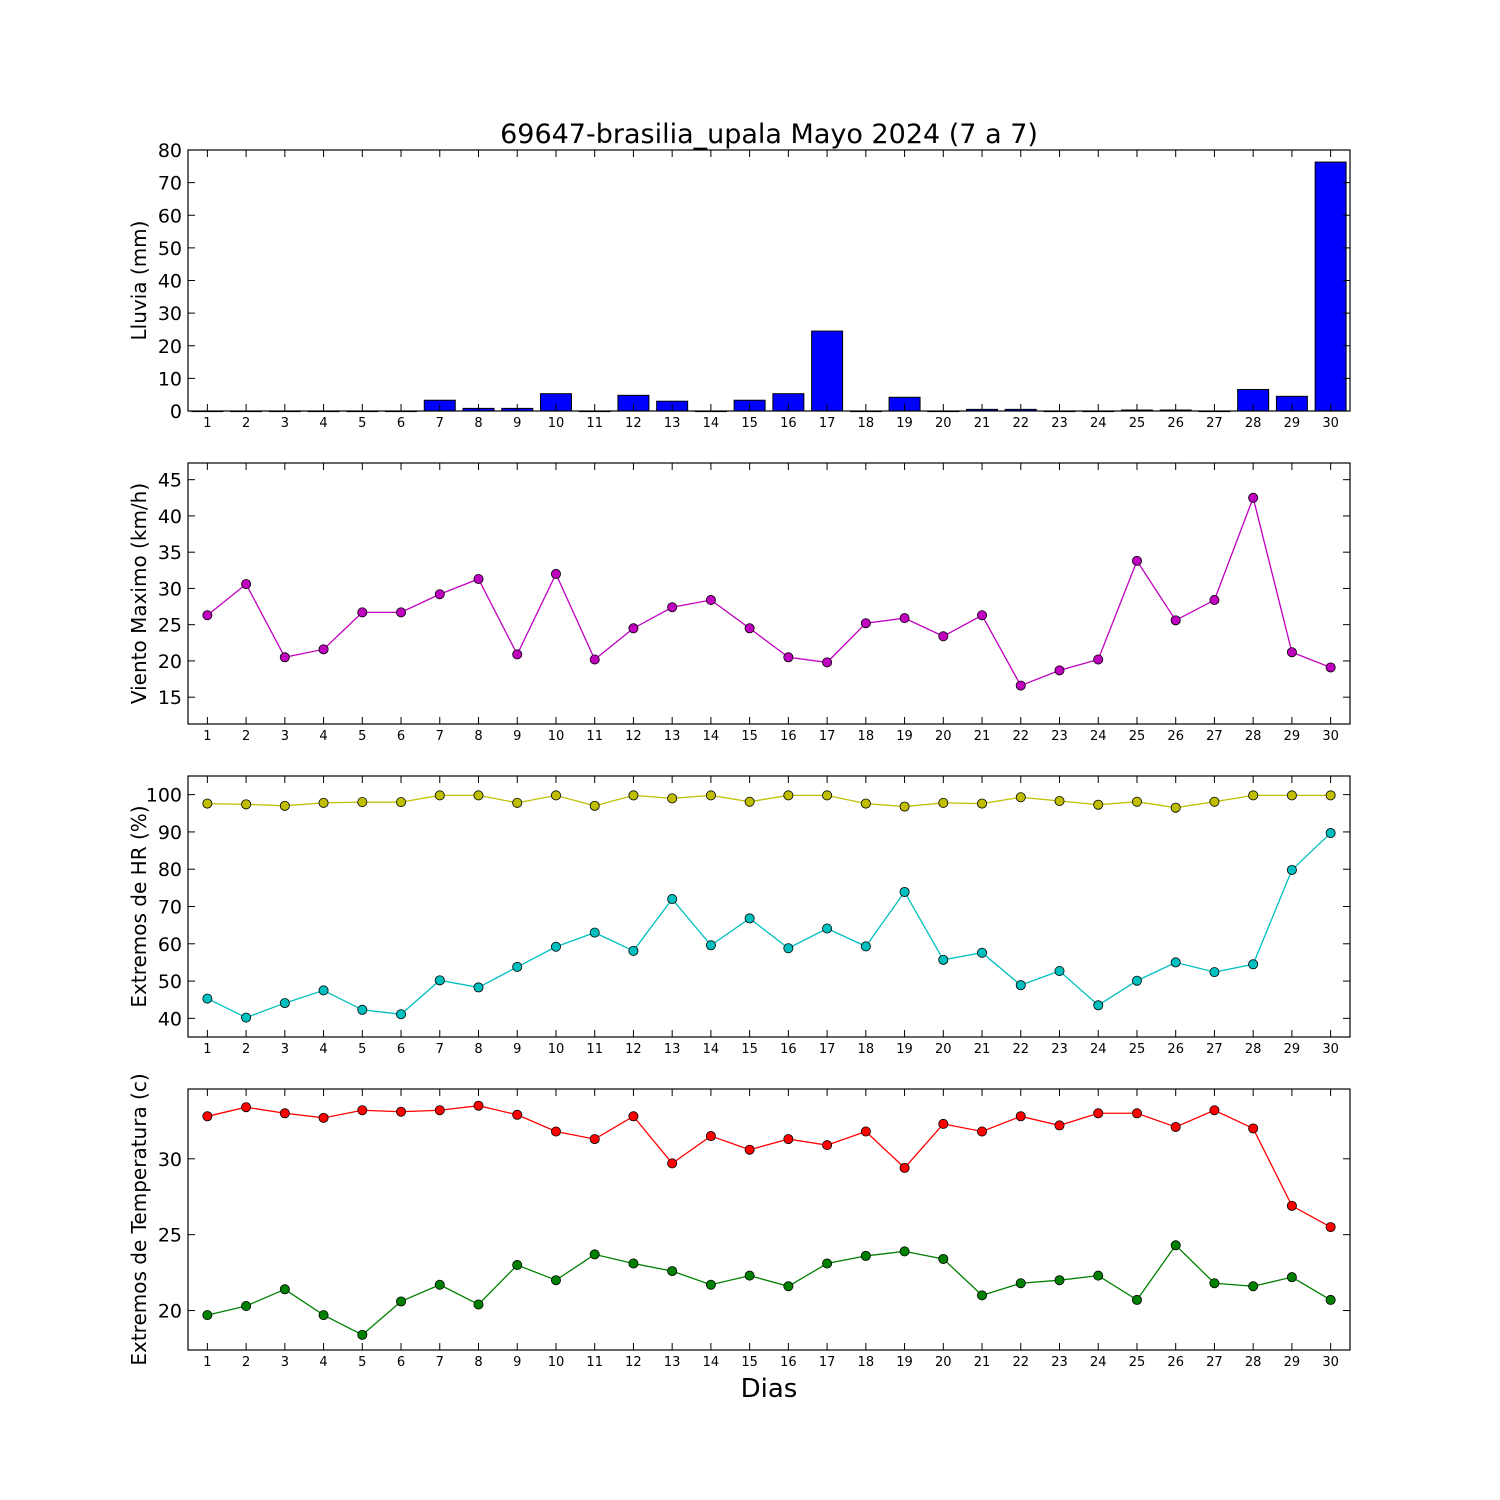 This screenshot has width=1500, height=1500. Describe the element at coordinates (749, 1362) in the screenshot. I see `x-tick-label: 15` at that location.